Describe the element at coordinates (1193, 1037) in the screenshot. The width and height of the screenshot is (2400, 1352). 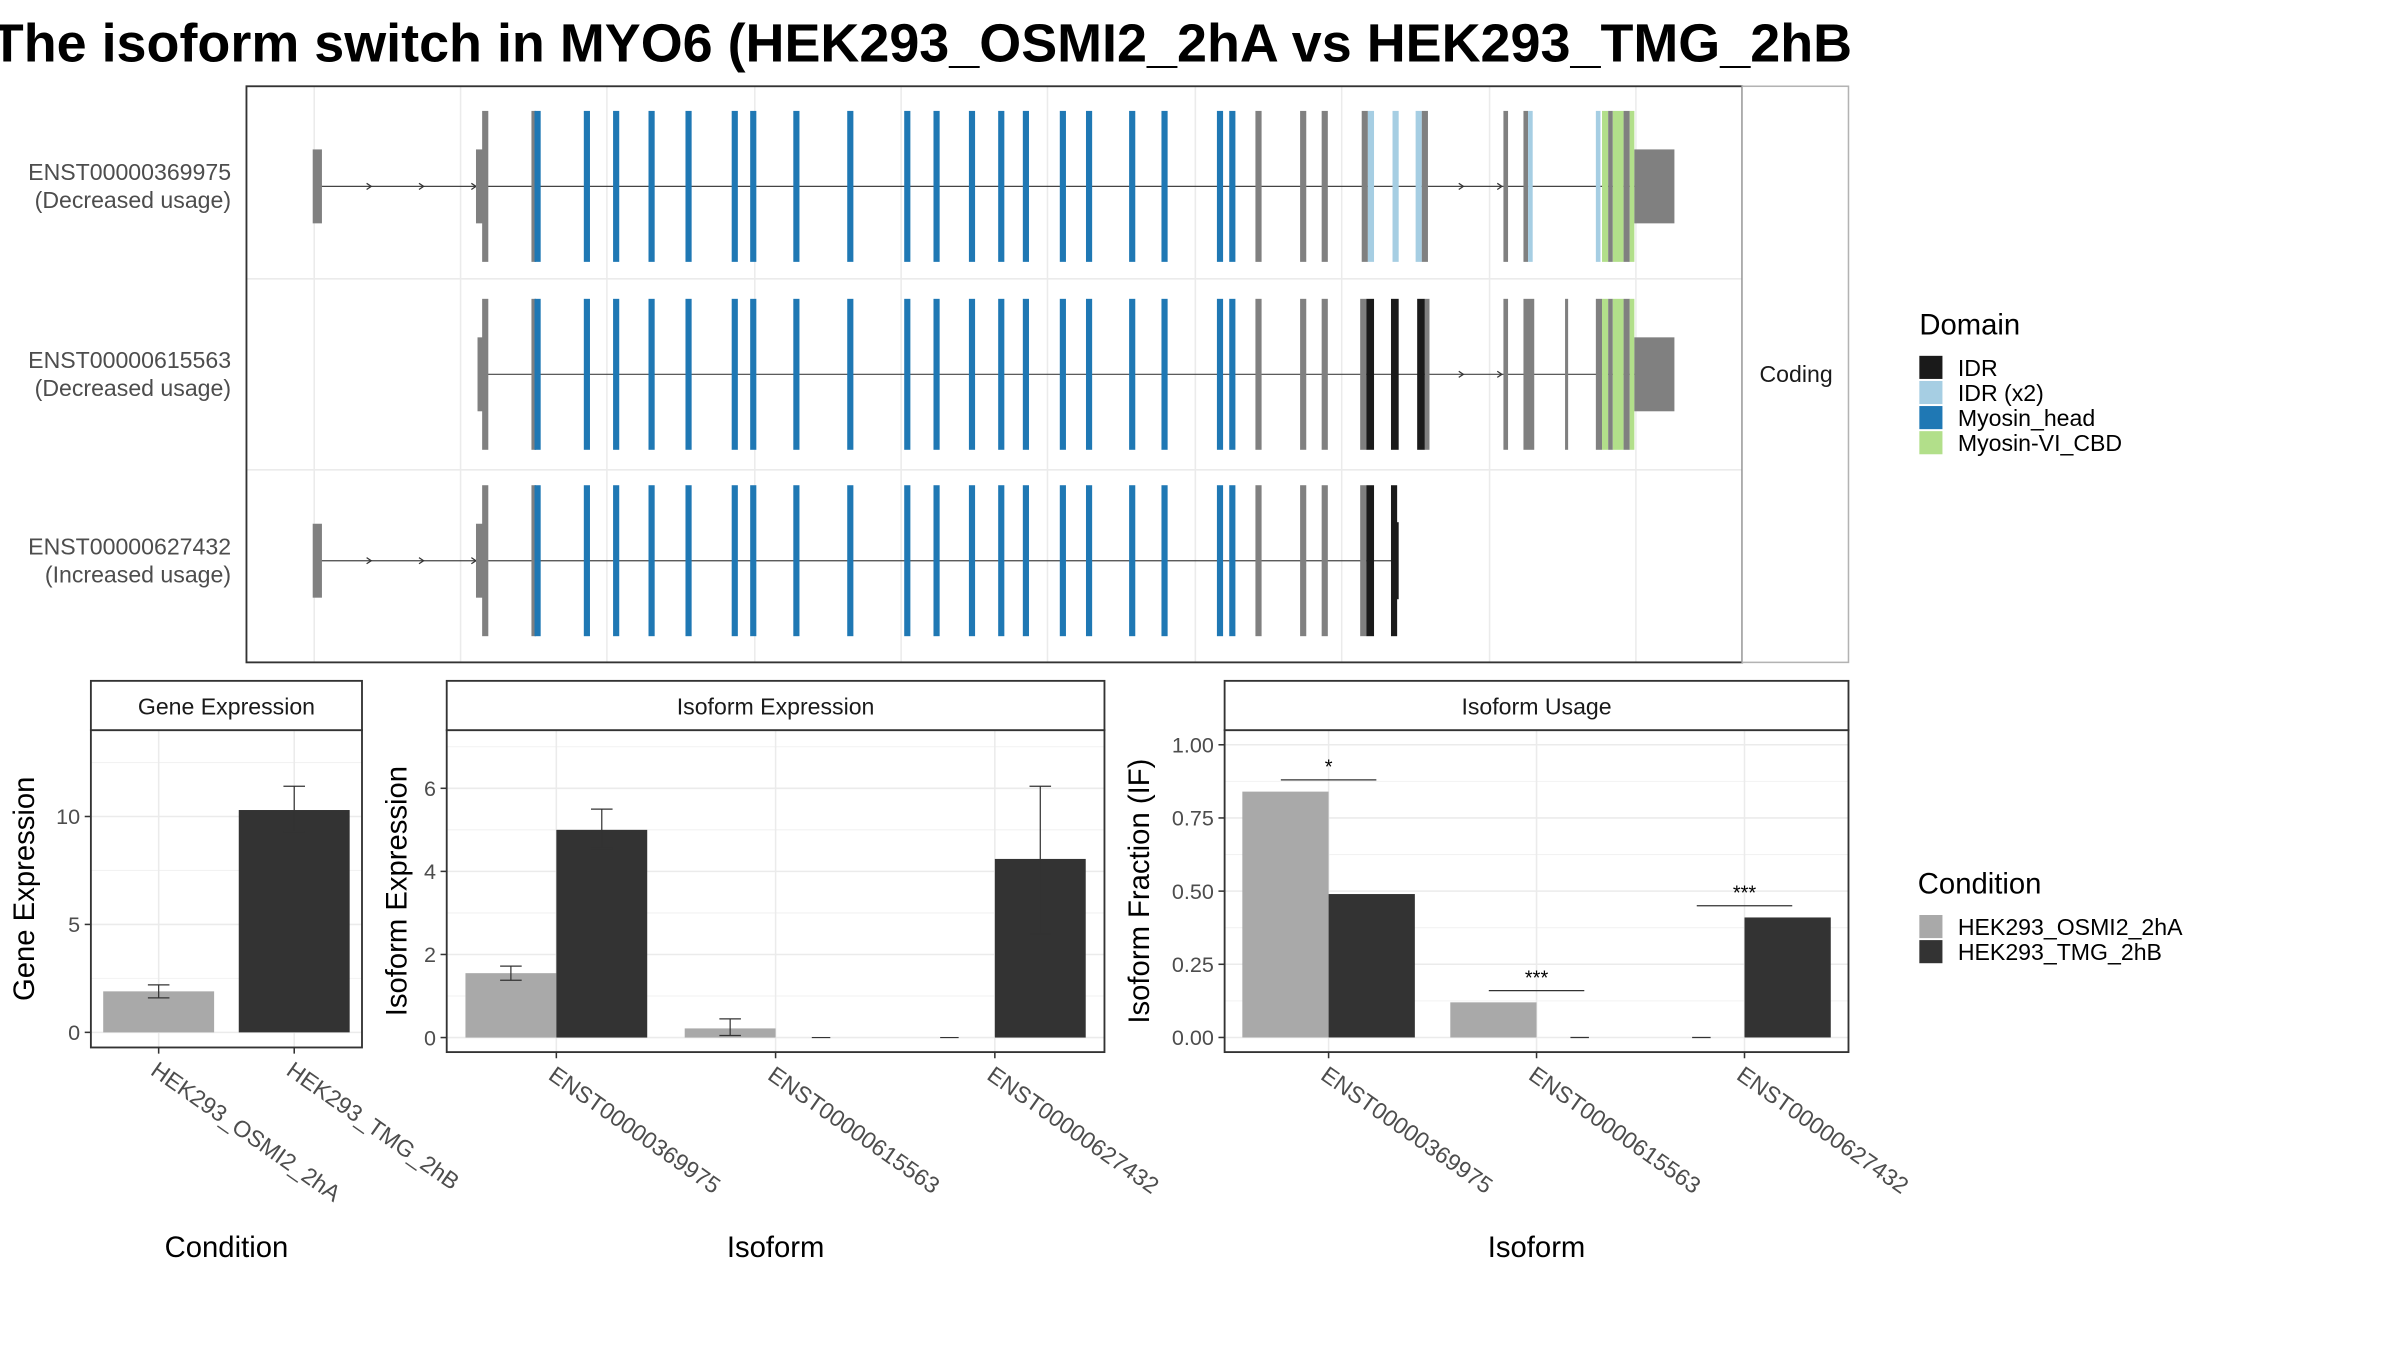
I see `y-tick-label: 0.00` at that location.